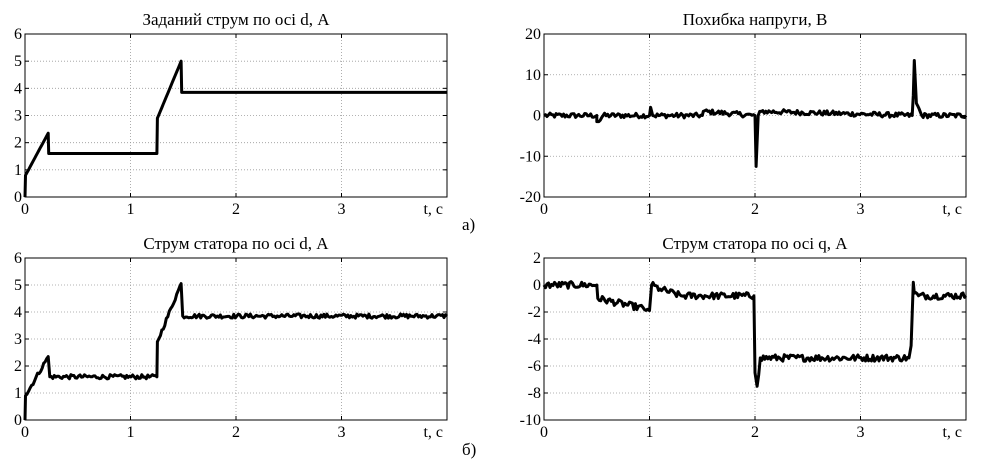 Image resolution: width=984 pixels, height=459 pixels. What do you see at coordinates (755, 19) in the screenshot?
I see `chart-title: Похибка напруги, В` at bounding box center [755, 19].